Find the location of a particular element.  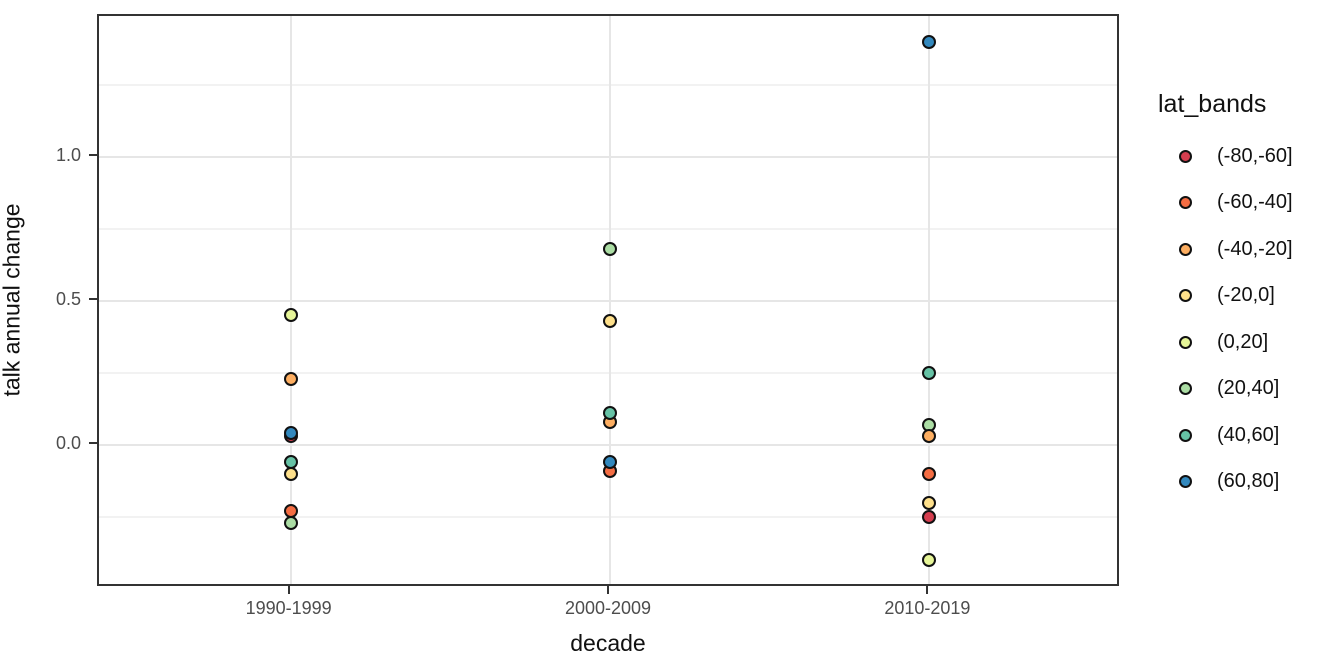

legend-entry-label: (60,80] is located at coordinates (1248, 481).